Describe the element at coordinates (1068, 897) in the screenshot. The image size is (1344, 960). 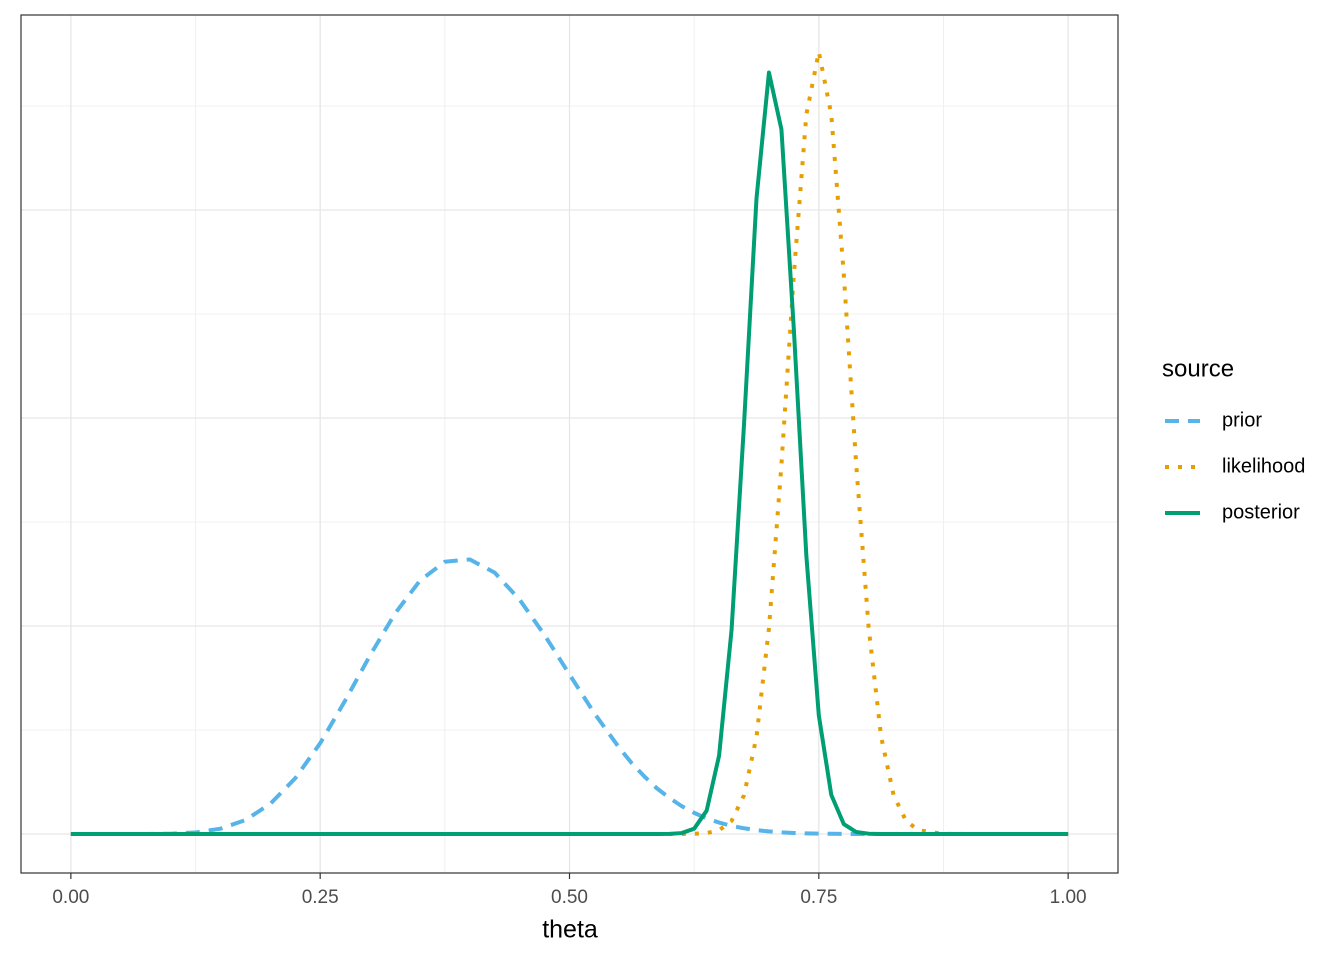
I see `x-tick-label: 1.00` at that location.